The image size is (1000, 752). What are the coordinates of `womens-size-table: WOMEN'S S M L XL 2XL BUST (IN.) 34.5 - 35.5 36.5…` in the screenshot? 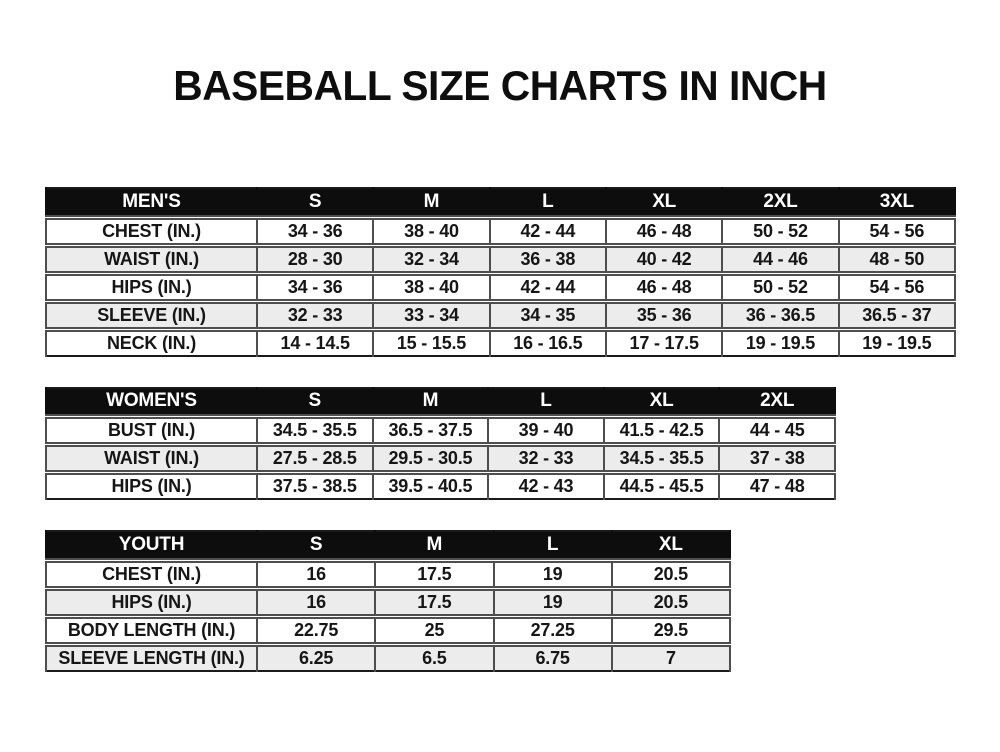 It's located at (440, 443).